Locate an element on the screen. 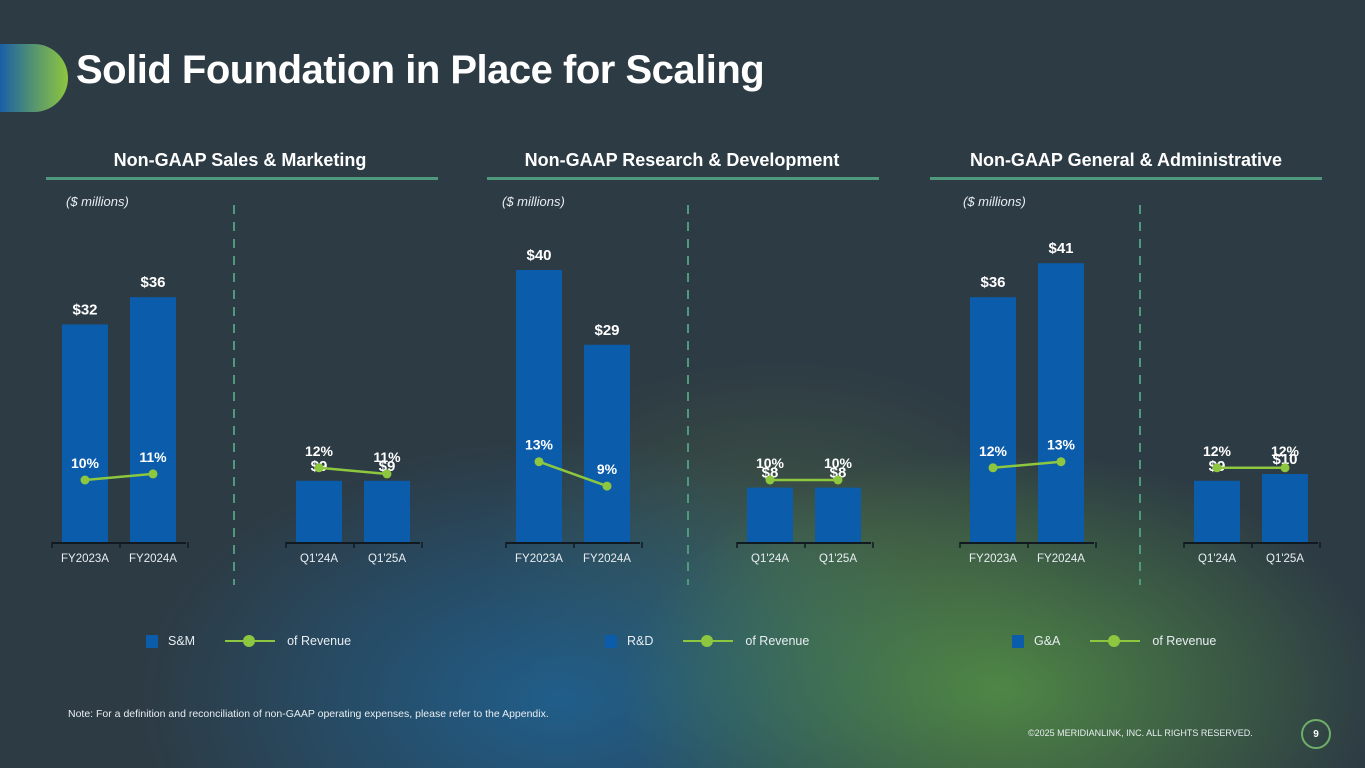 The image size is (1365, 768). panel-rule-rd is located at coordinates (683, 178).